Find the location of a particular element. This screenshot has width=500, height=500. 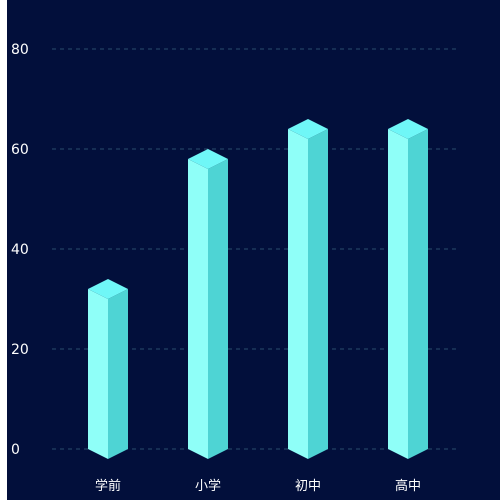

x-tick-label: 初中 is located at coordinates (308, 486).